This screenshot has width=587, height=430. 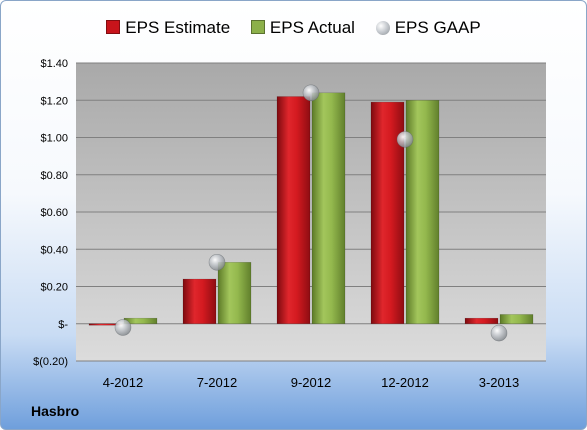 What do you see at coordinates (54, 139) in the screenshot?
I see `y-tick-label: $1.00` at bounding box center [54, 139].